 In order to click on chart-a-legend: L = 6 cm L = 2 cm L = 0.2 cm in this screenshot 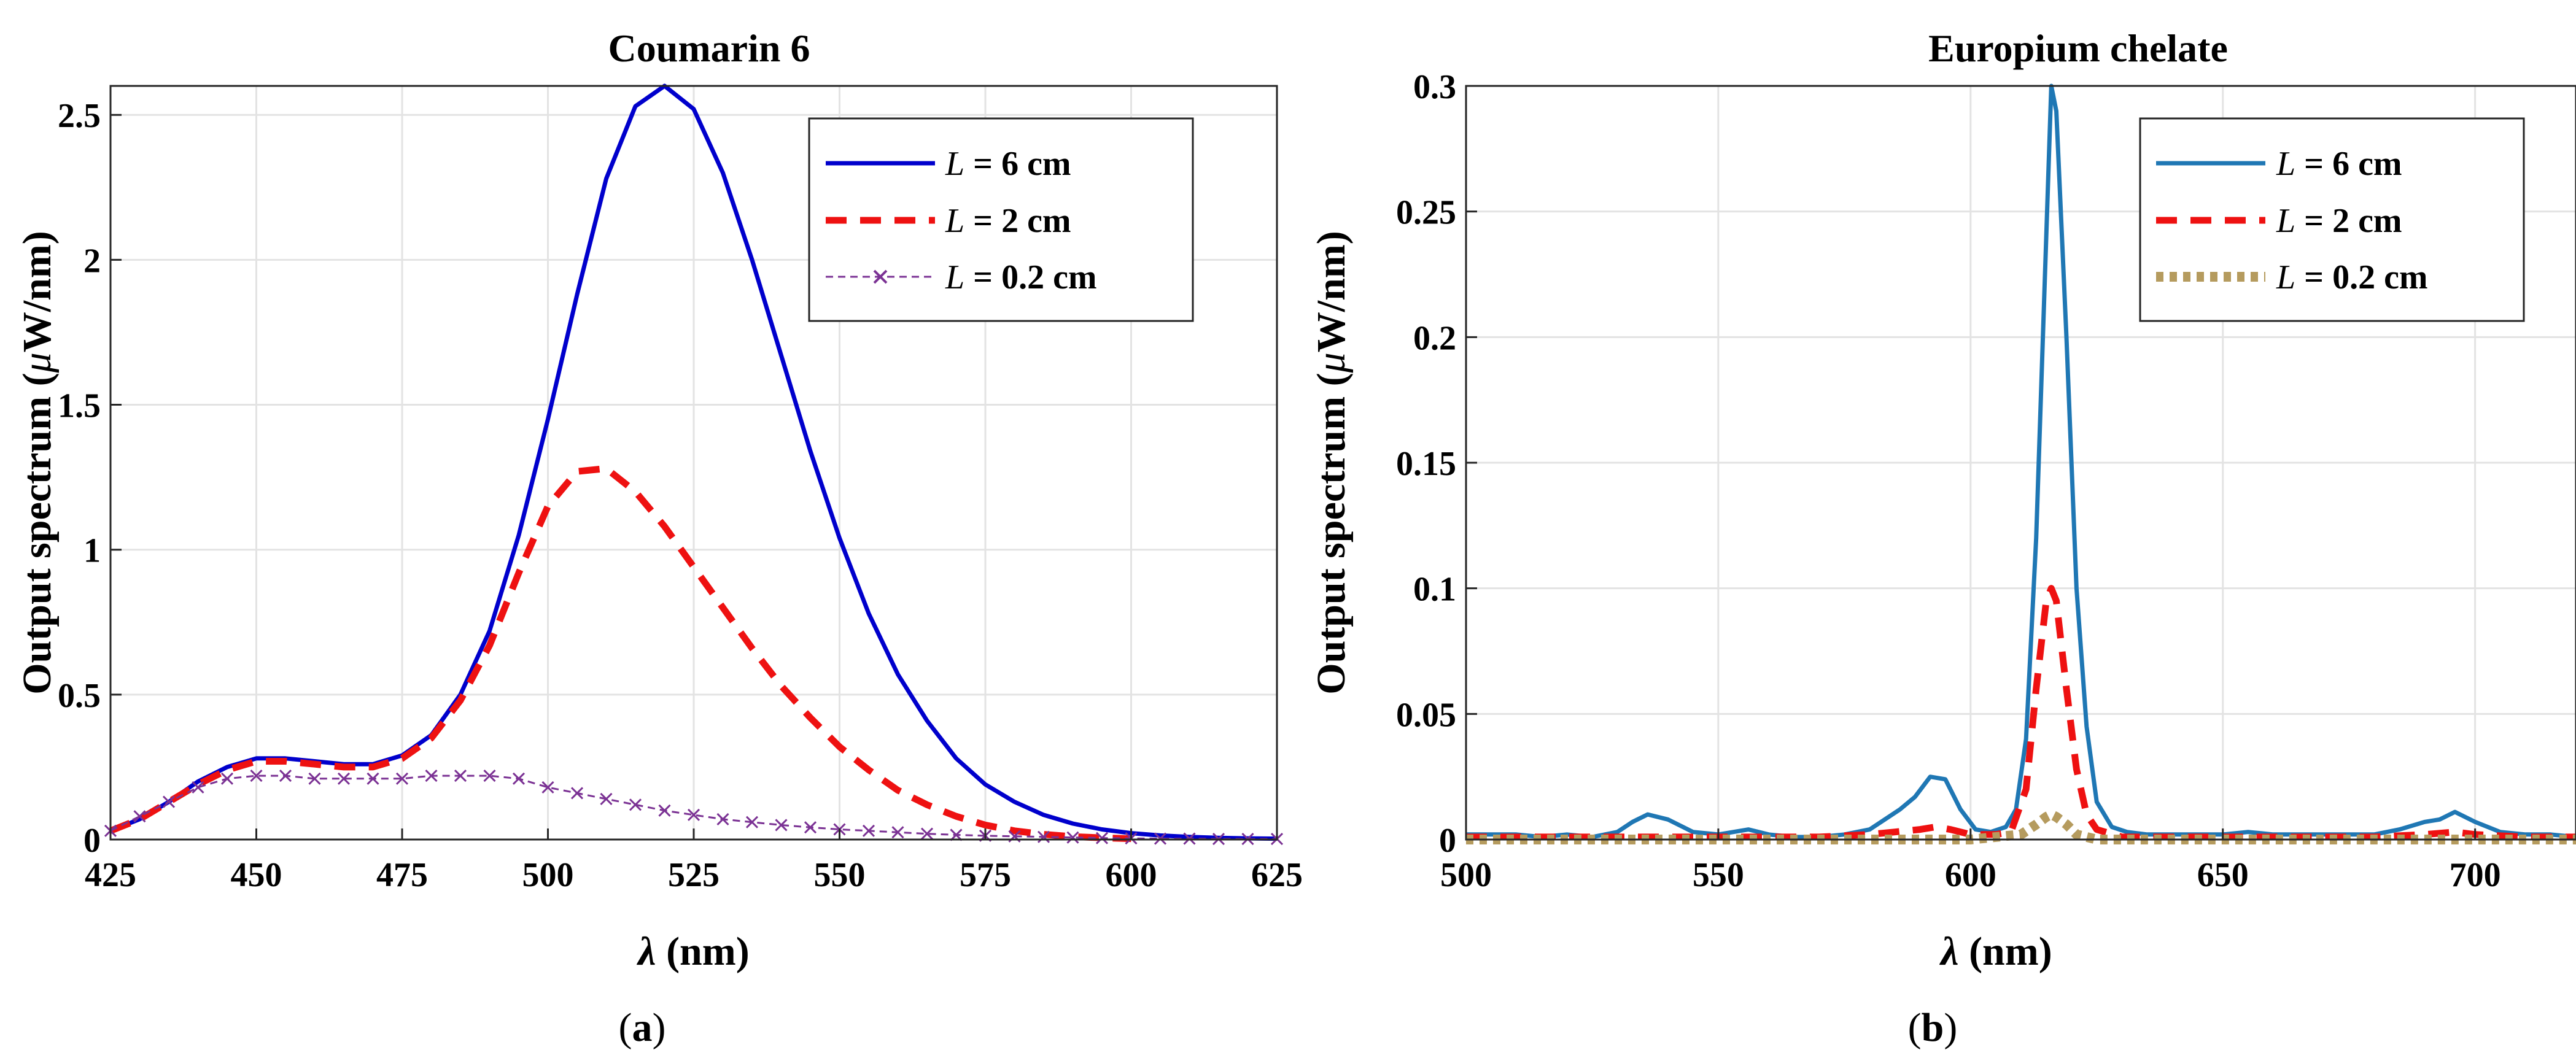, I will do `click(1001, 219)`.